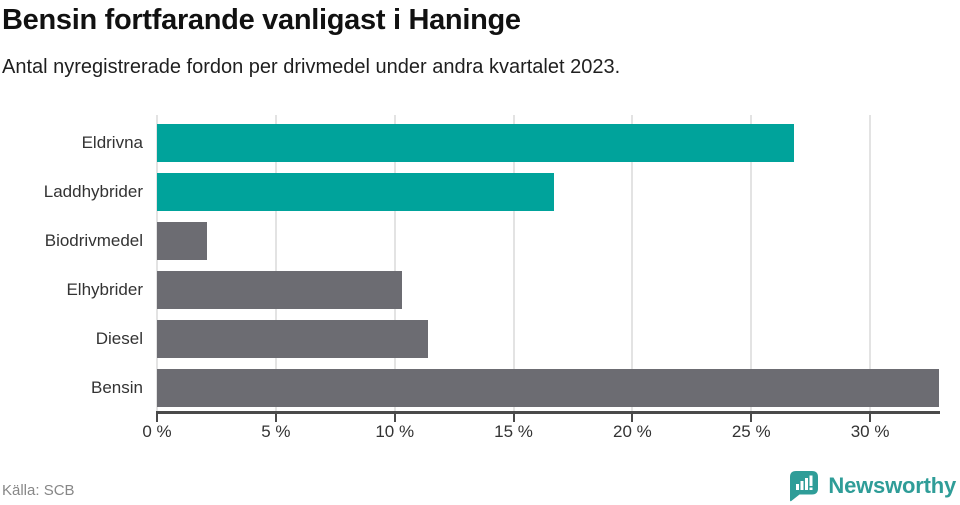  What do you see at coordinates (38, 490) in the screenshot?
I see `source-label: Källa: SCB` at bounding box center [38, 490].